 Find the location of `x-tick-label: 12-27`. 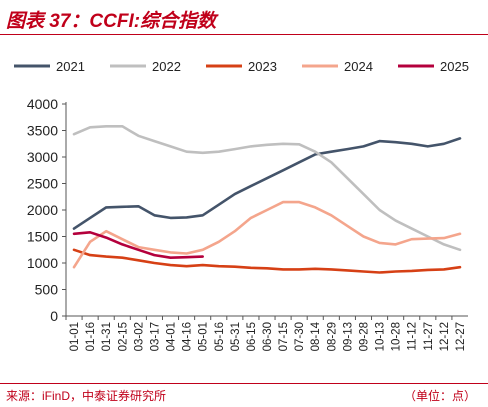

x-tick-label: 12-27 is located at coordinates (461, 336).